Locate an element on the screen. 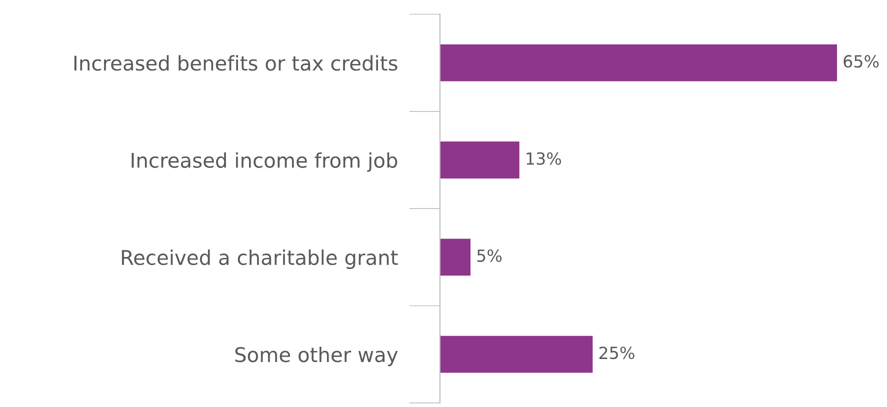 The width and height of the screenshot is (887, 407). data-label: 65% is located at coordinates (861, 61).